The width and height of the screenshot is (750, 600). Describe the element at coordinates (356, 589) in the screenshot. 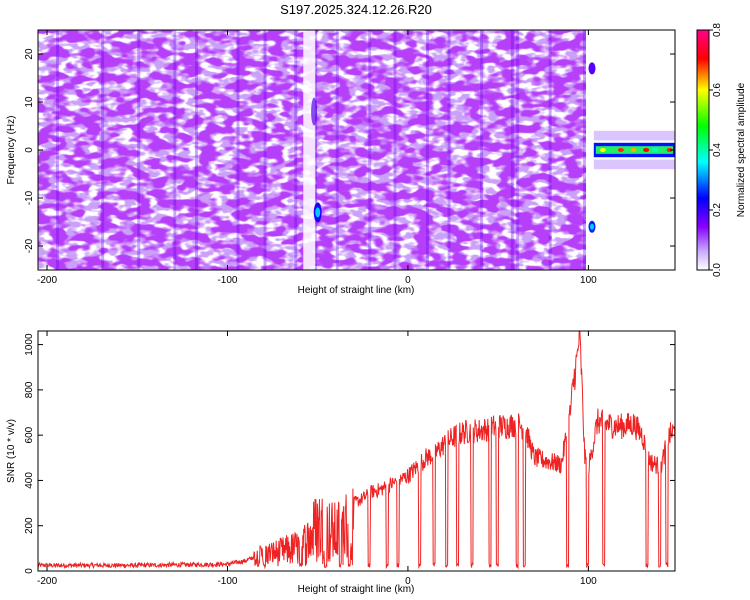

I see `snr-x-label: Height of straight line (km)` at that location.